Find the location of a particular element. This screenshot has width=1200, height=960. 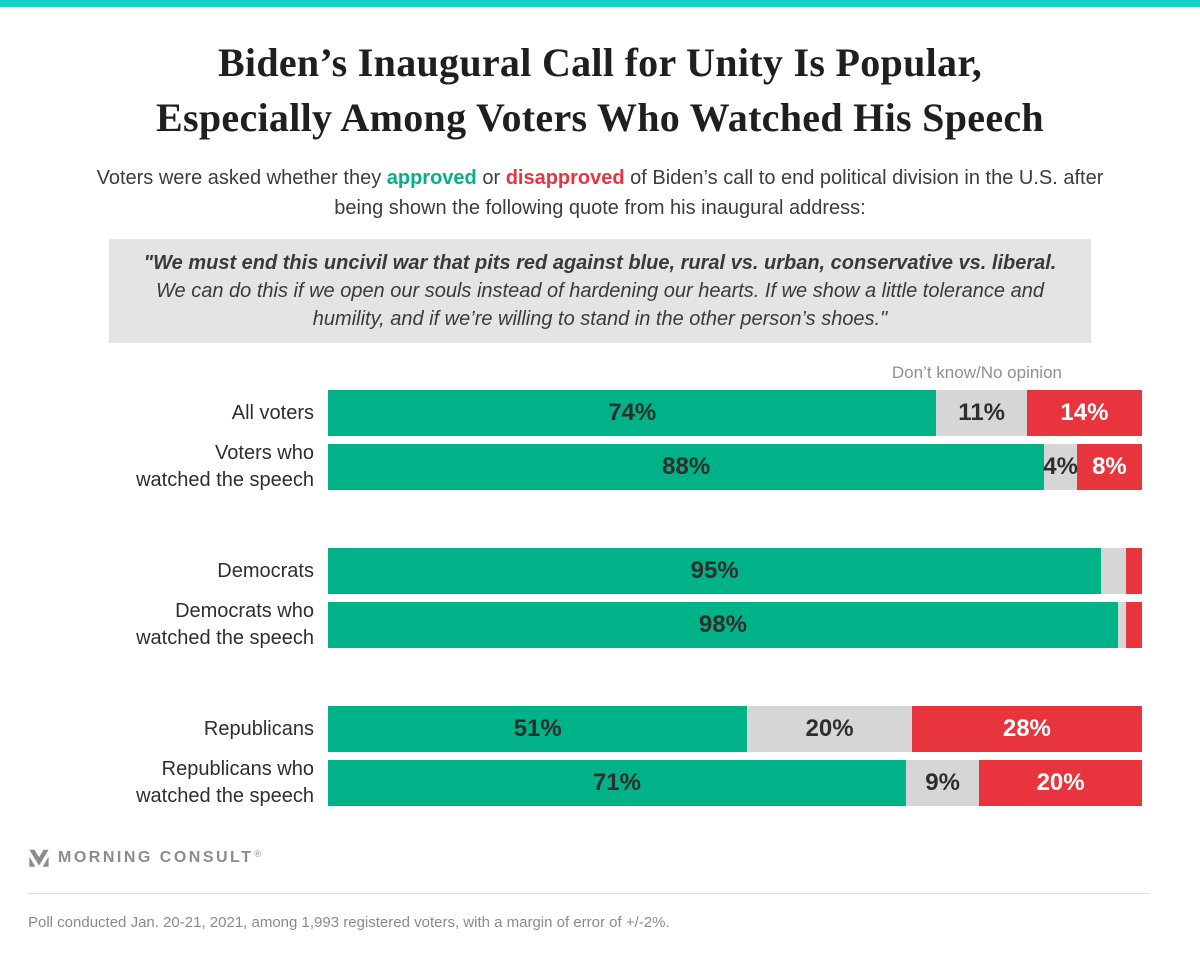

segment-disapprove: 14% is located at coordinates (1084, 413).